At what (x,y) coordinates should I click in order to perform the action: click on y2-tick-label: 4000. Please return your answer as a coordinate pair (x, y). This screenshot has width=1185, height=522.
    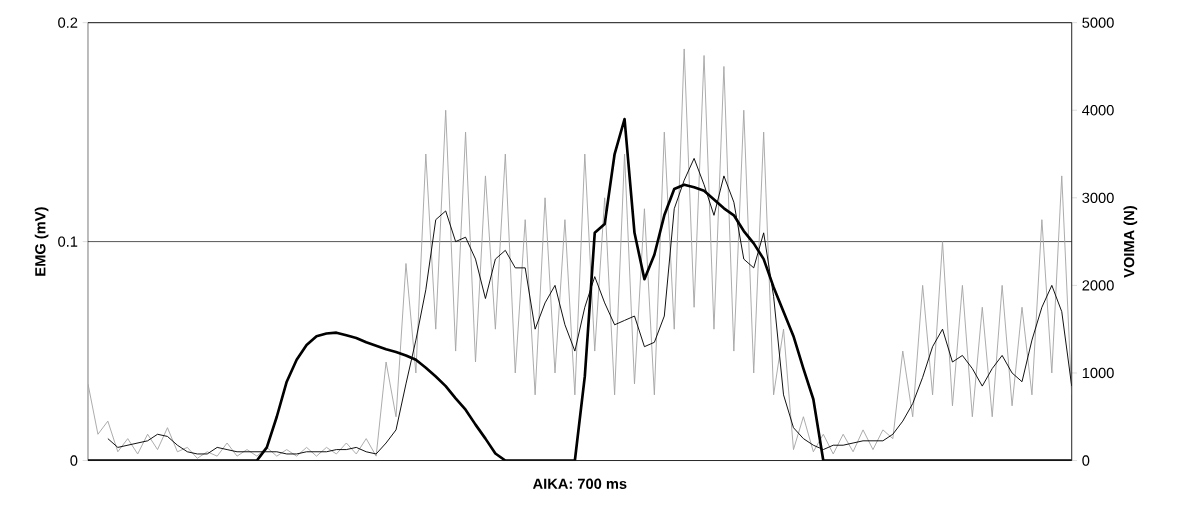
    Looking at the image, I should click on (1098, 110).